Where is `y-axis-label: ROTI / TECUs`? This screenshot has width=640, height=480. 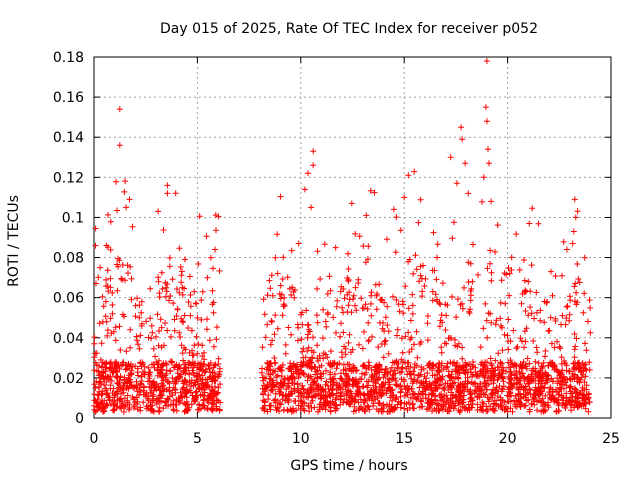
y-axis-label: ROTI / TECUs is located at coordinates (14, 241).